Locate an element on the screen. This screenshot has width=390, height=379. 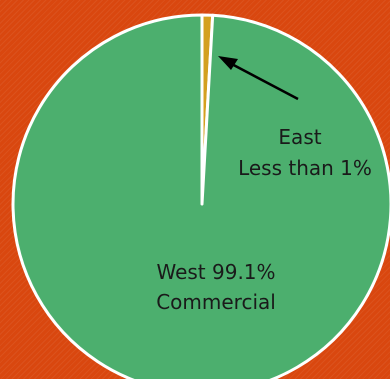
west-label: West 99.1% is located at coordinates (215, 272).